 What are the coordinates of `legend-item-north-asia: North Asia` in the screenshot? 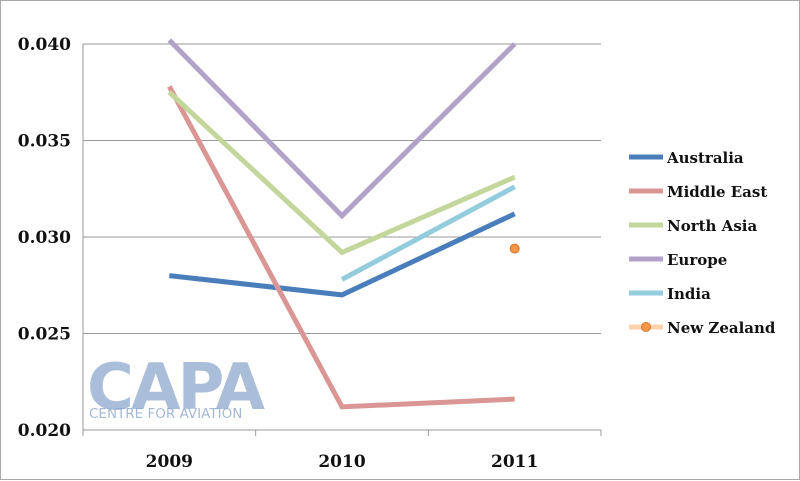 It's located at (693, 226).